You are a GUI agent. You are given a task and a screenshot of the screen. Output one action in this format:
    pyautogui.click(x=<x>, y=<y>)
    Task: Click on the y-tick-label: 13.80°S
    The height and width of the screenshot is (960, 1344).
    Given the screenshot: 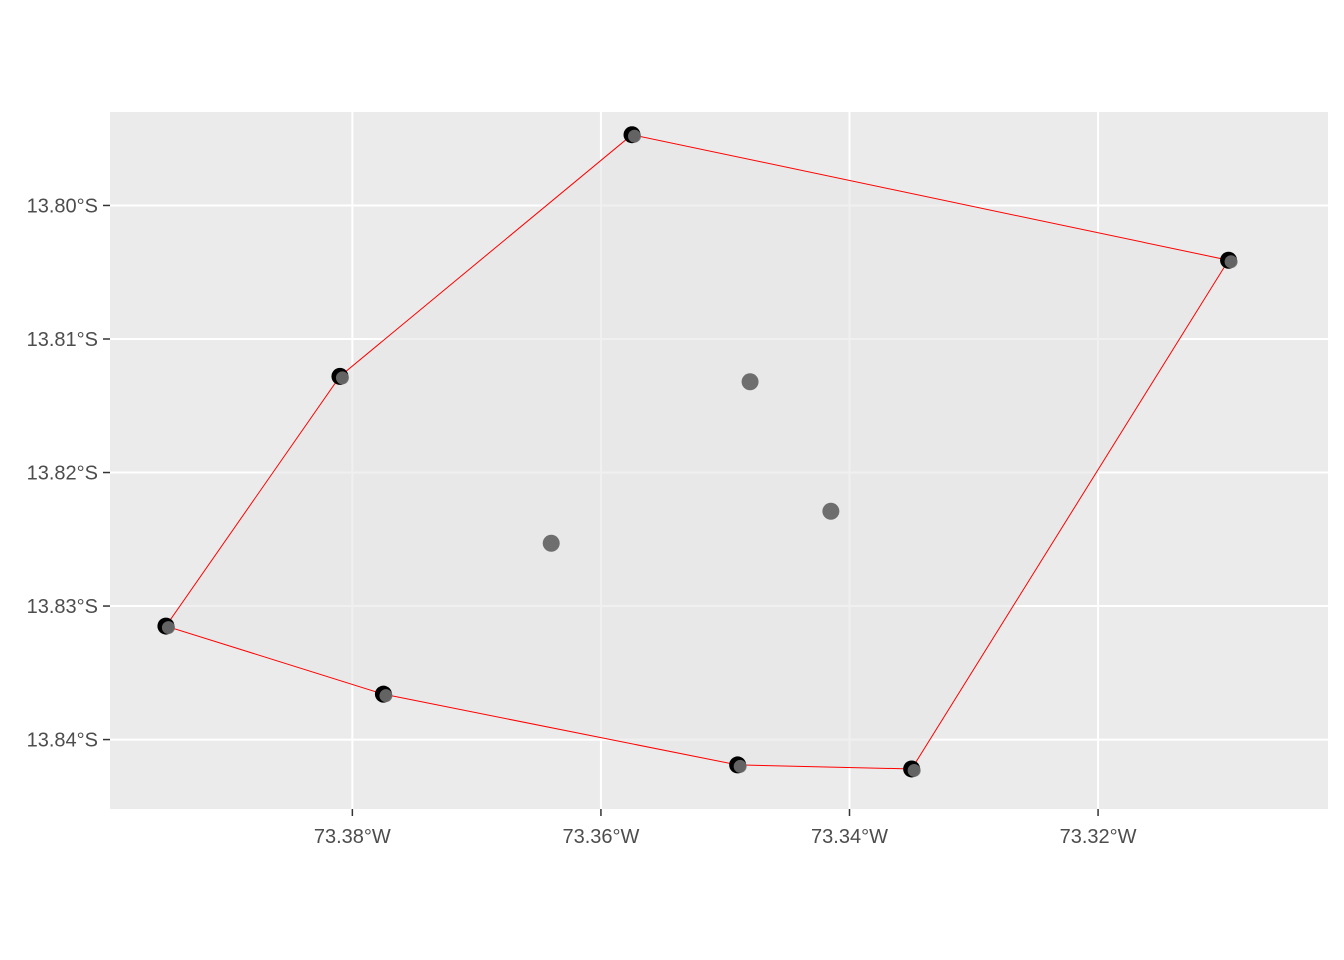 What is the action you would take?
    pyautogui.click(x=62, y=206)
    